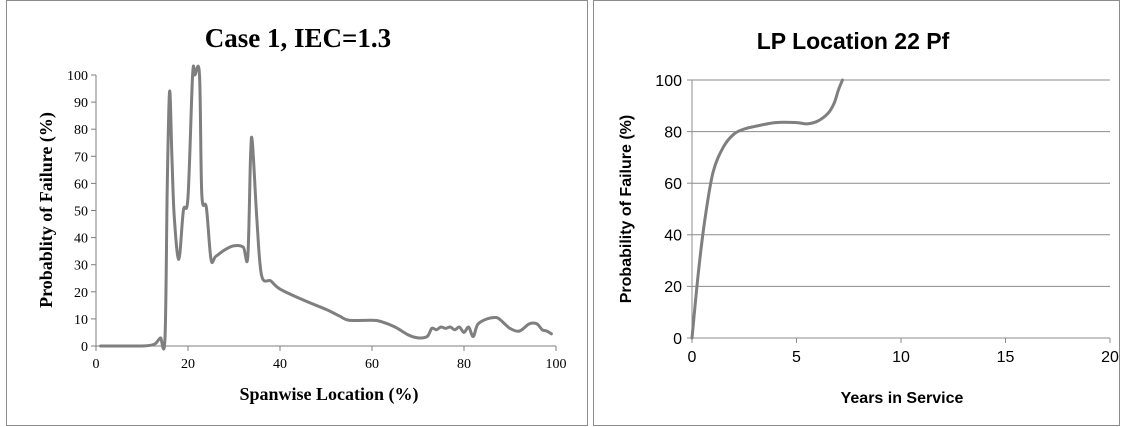  Describe the element at coordinates (81, 157) in the screenshot. I see `y-tick-label: 70` at that location.